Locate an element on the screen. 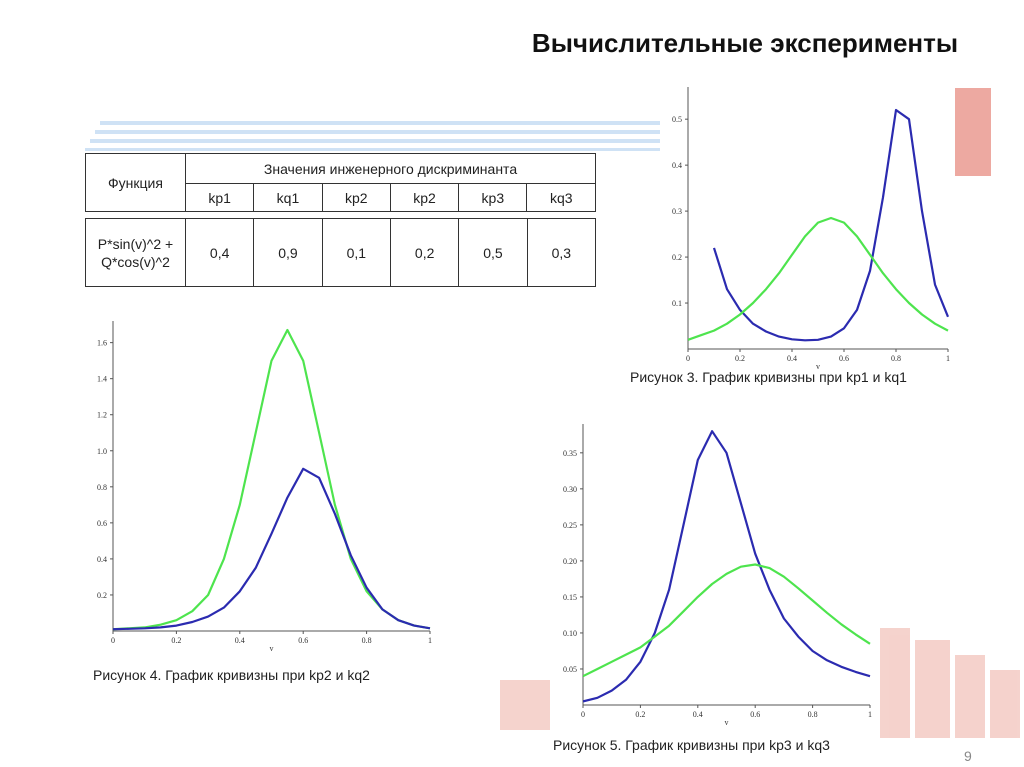  y-tick-label: 0.30 is located at coordinates (570, 489).